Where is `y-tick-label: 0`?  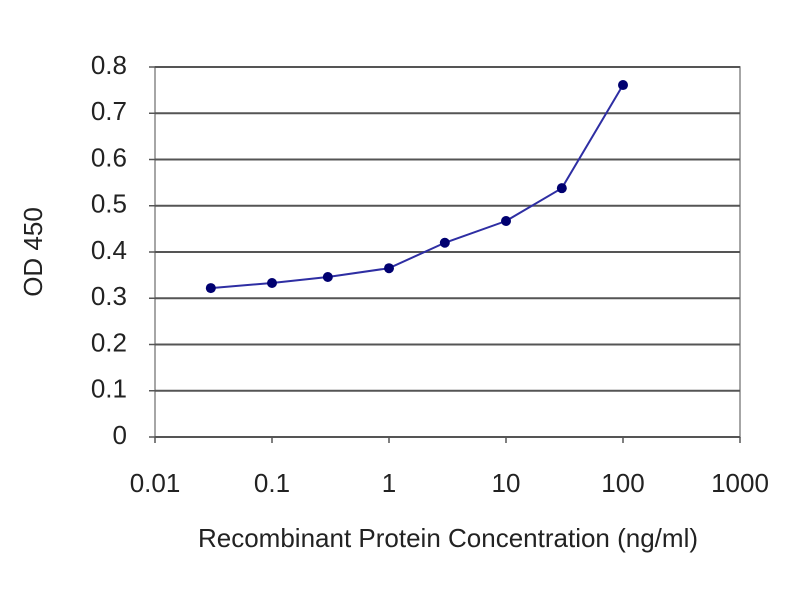
y-tick-label: 0 is located at coordinates (120, 435).